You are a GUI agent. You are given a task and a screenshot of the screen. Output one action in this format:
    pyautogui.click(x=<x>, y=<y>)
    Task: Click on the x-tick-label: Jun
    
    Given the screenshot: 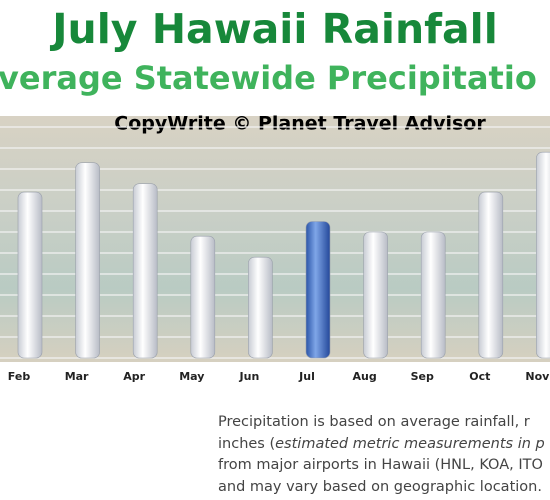 What is the action you would take?
    pyautogui.click(x=249, y=376)
    